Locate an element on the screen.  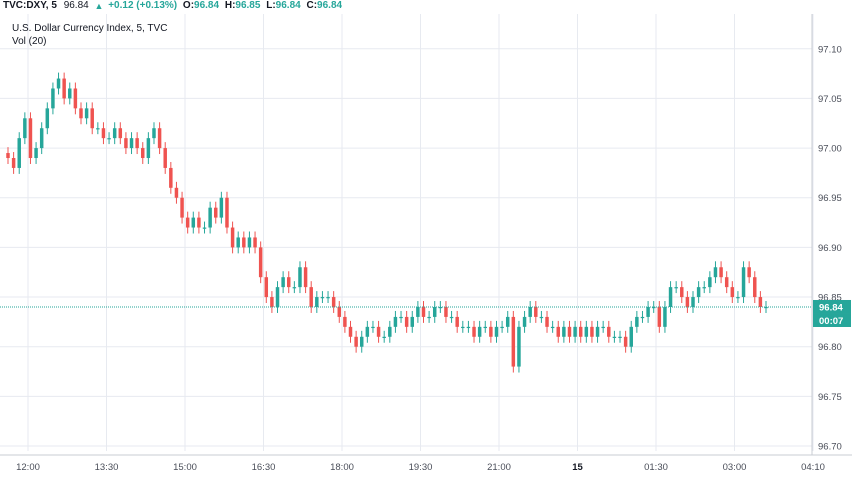
open-value: 96.84 is located at coordinates (207, 5).